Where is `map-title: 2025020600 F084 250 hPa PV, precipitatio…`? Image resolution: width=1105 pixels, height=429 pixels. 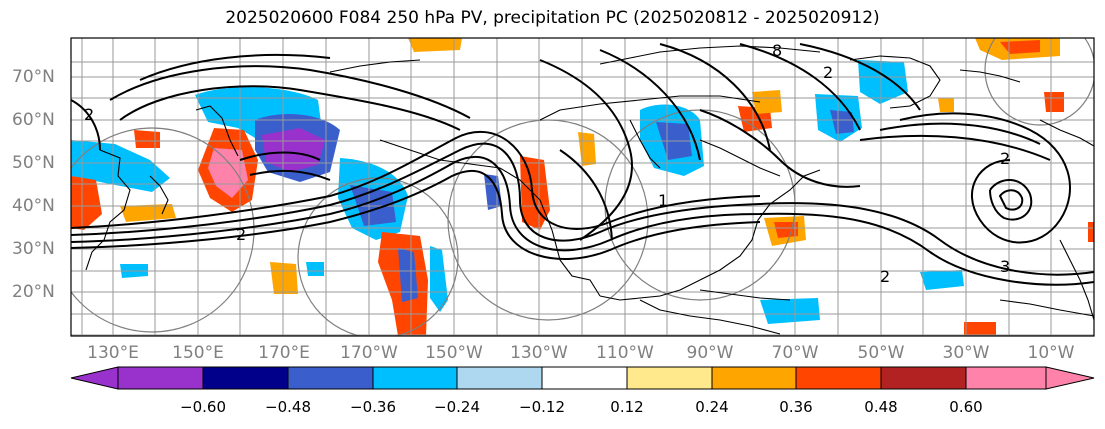
map-title: 2025020600 F084 250 hPa PV, precipitatio… is located at coordinates (552, 18).